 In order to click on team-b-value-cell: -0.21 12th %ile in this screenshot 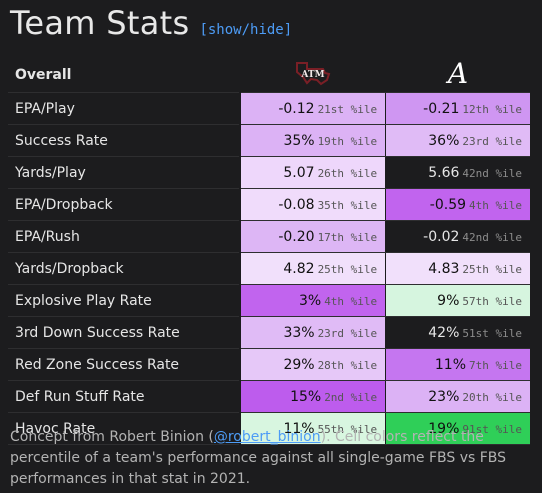, I will do `click(457, 108)`.